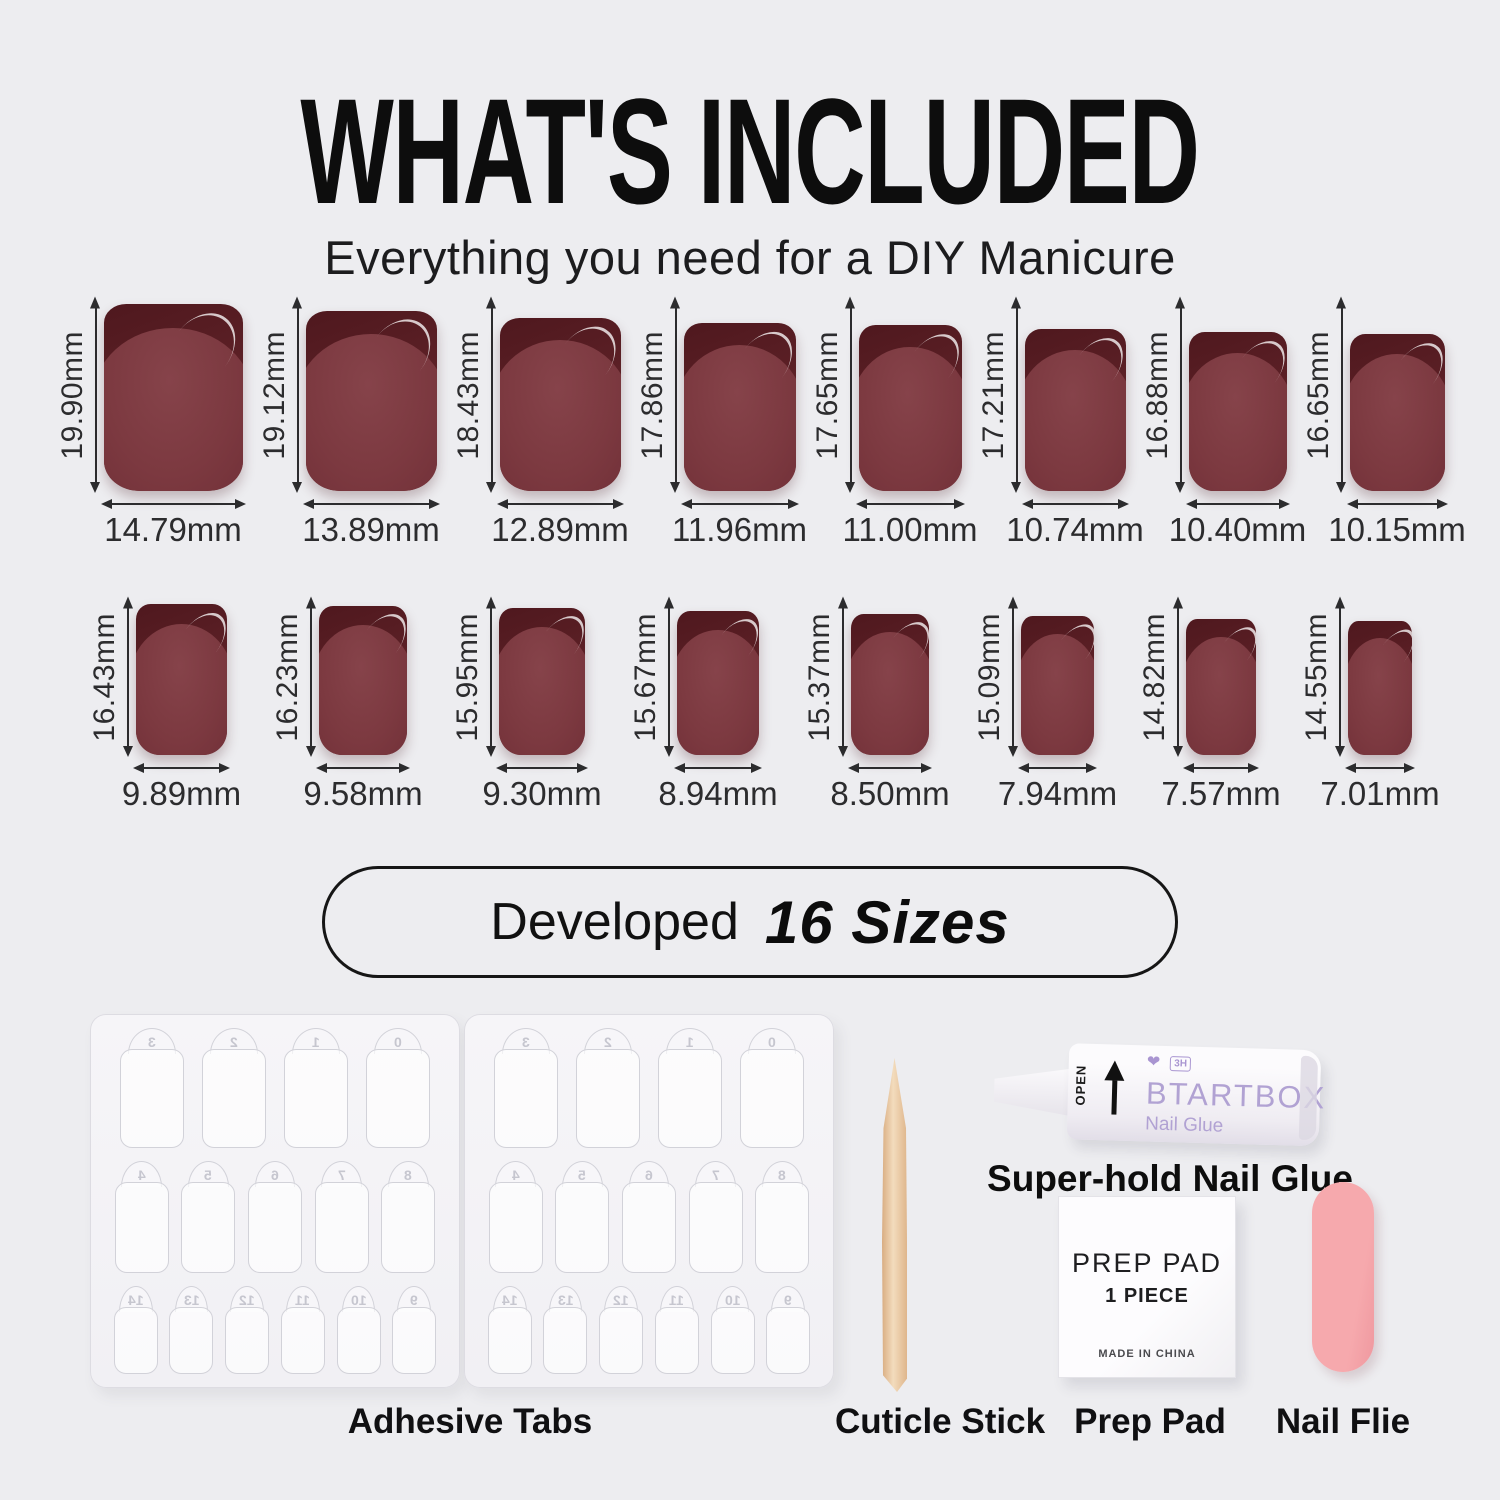  Describe the element at coordinates (341, 1174) in the screenshot. I see `tab-size-number: 7` at that location.